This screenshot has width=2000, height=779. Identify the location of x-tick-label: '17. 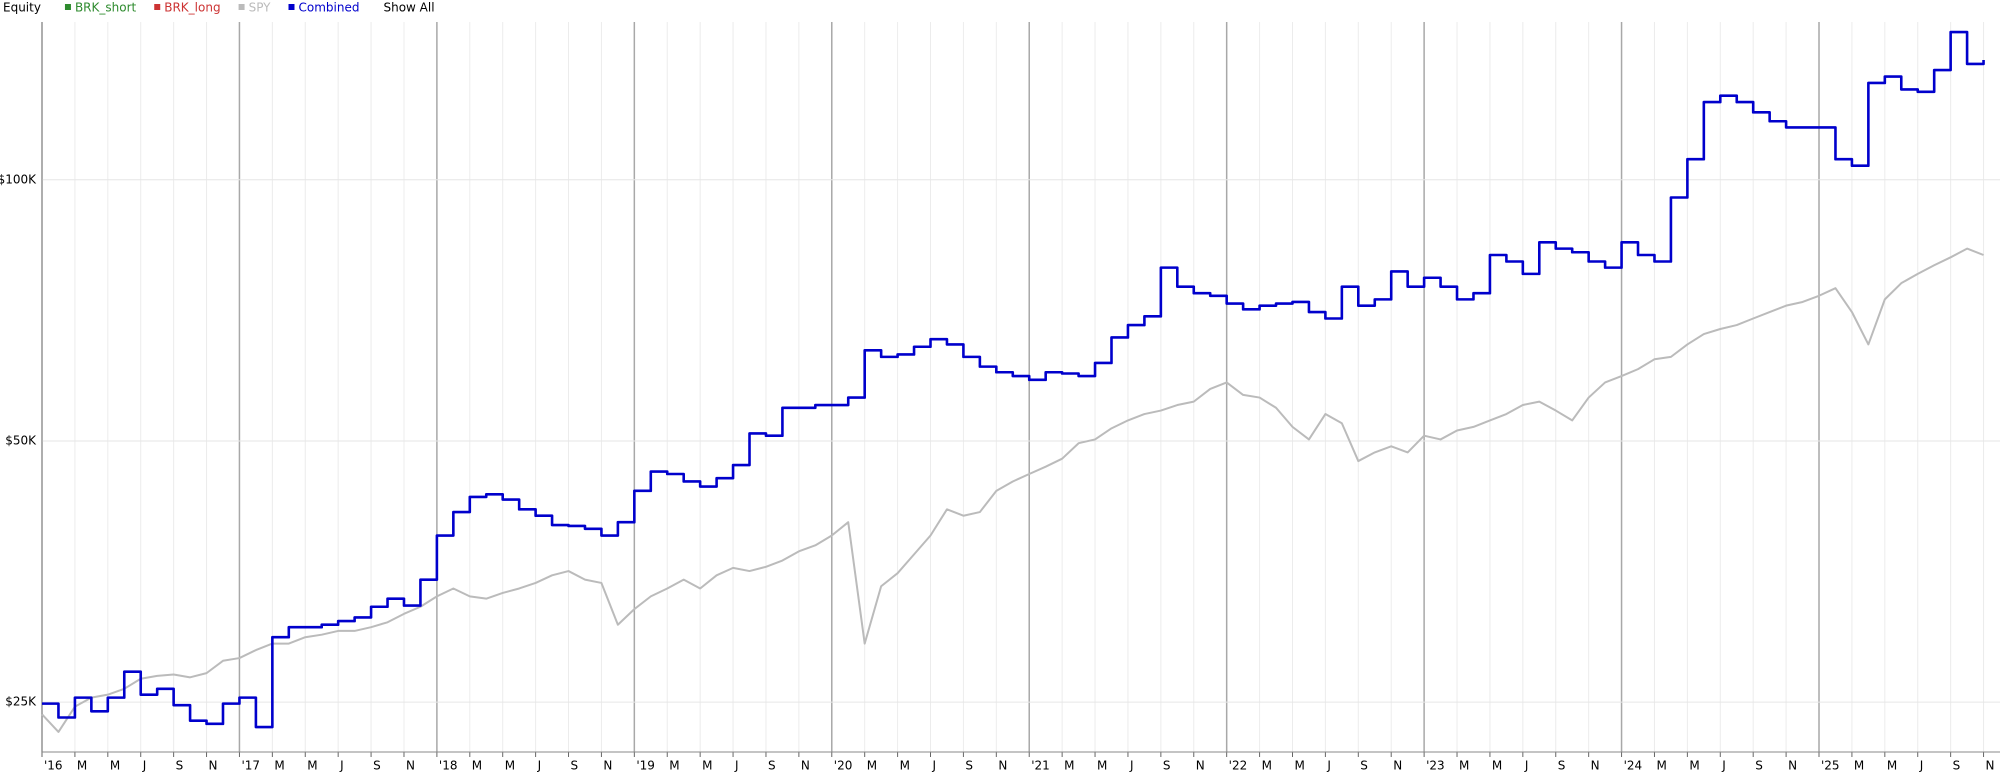
(250, 766).